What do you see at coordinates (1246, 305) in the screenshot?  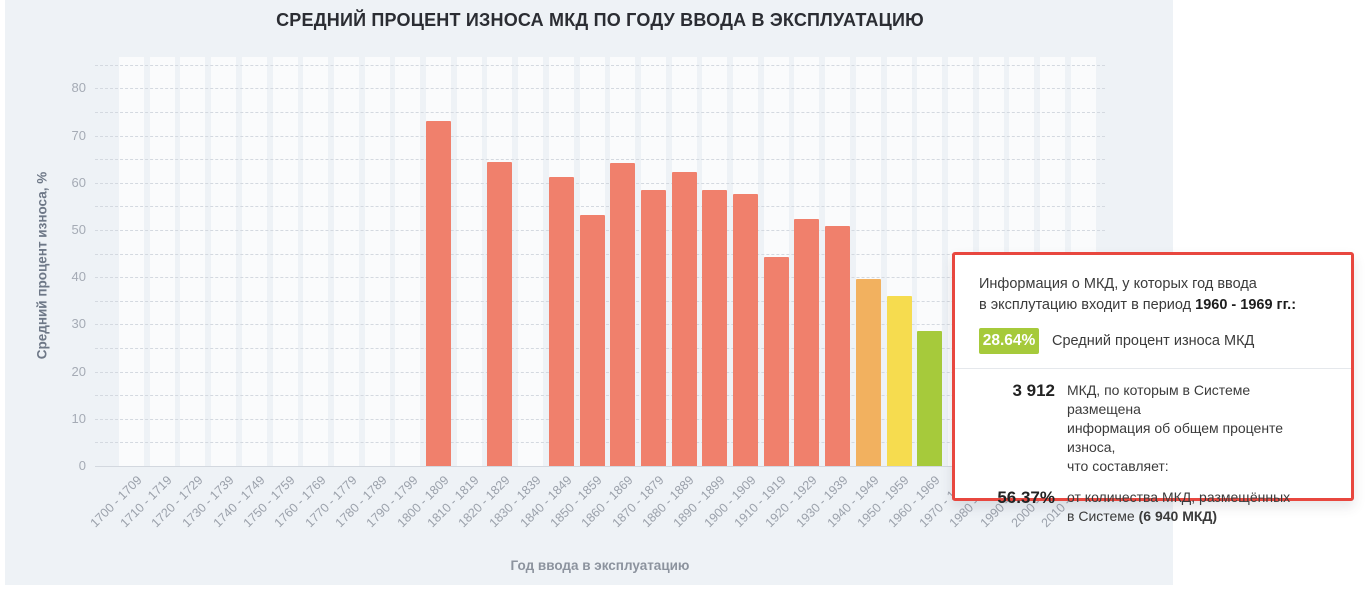 I see `tooltip-period: 1960 - 1969 гг.:` at bounding box center [1246, 305].